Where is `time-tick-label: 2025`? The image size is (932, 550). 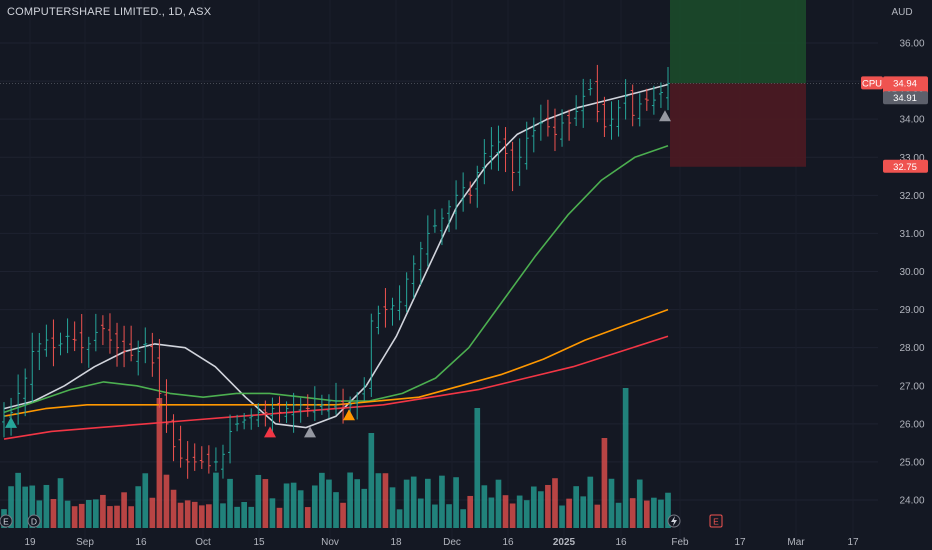
time-tick-label: 2025 is located at coordinates (564, 542).